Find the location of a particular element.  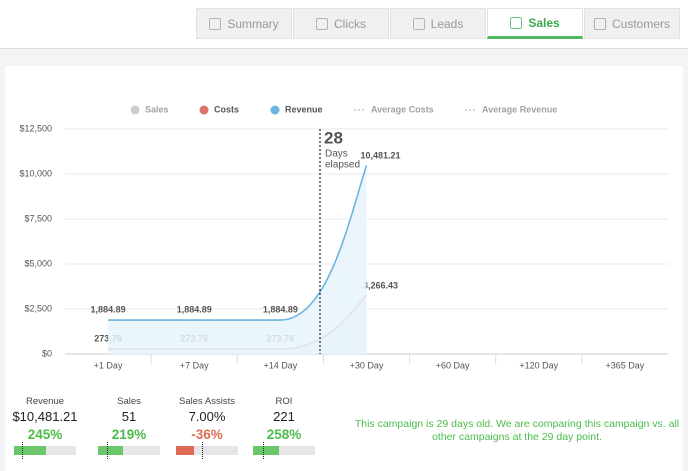

elapsed-text: Days is located at coordinates (336, 154).